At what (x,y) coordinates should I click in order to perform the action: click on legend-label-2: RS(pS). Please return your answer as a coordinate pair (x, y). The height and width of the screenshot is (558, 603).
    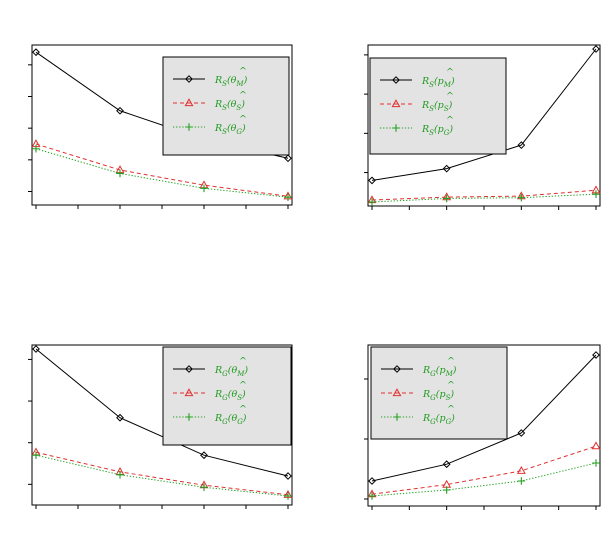
    Looking at the image, I should click on (437, 106).